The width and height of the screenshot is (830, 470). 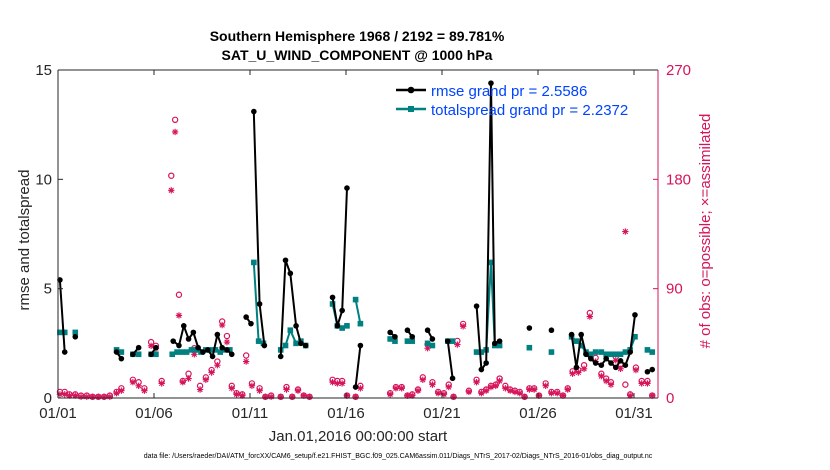 What do you see at coordinates (670, 398) in the screenshot?
I see `y-right-tick-label: 0` at bounding box center [670, 398].